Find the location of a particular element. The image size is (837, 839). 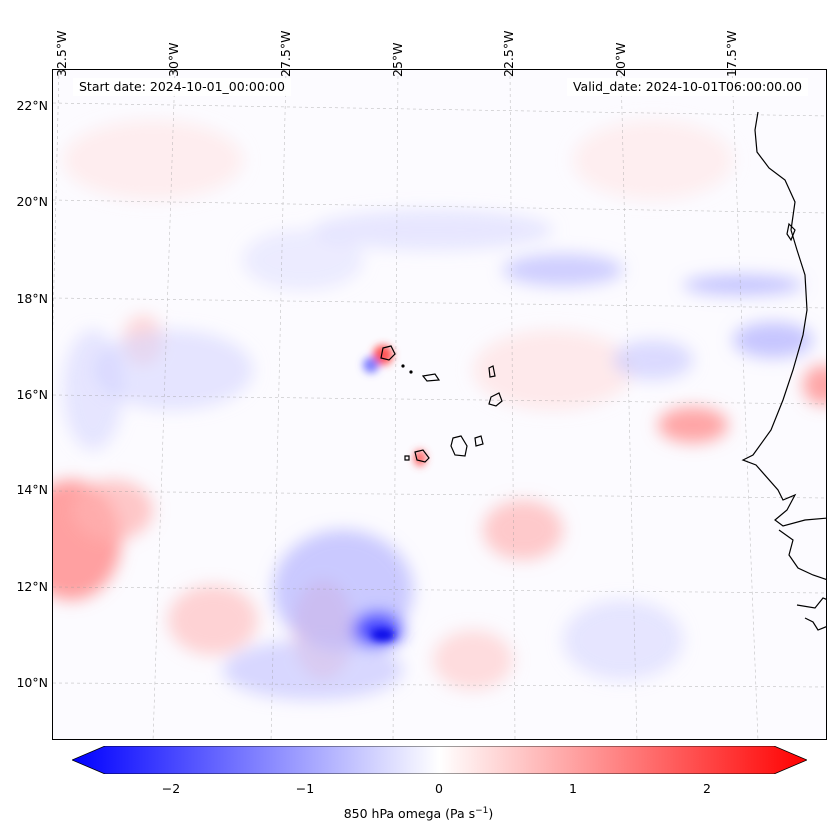

lat-label-16n: 16°N is located at coordinates (32, 394).